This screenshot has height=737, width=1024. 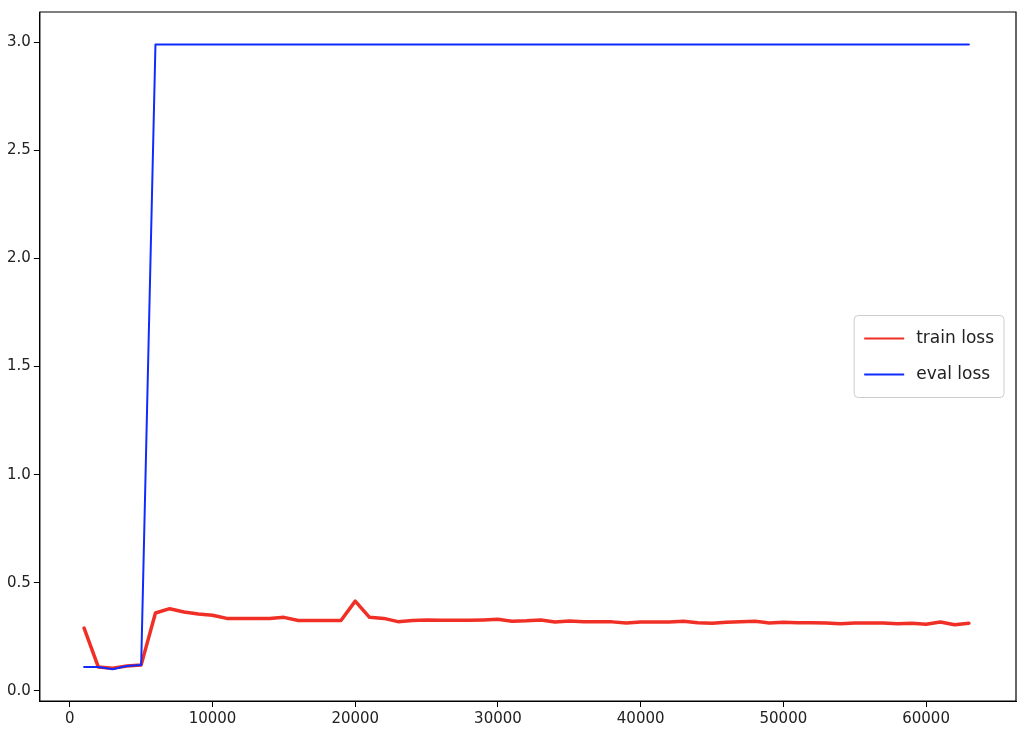 I want to click on y-tick-label: 1.5, so click(x=19, y=365).